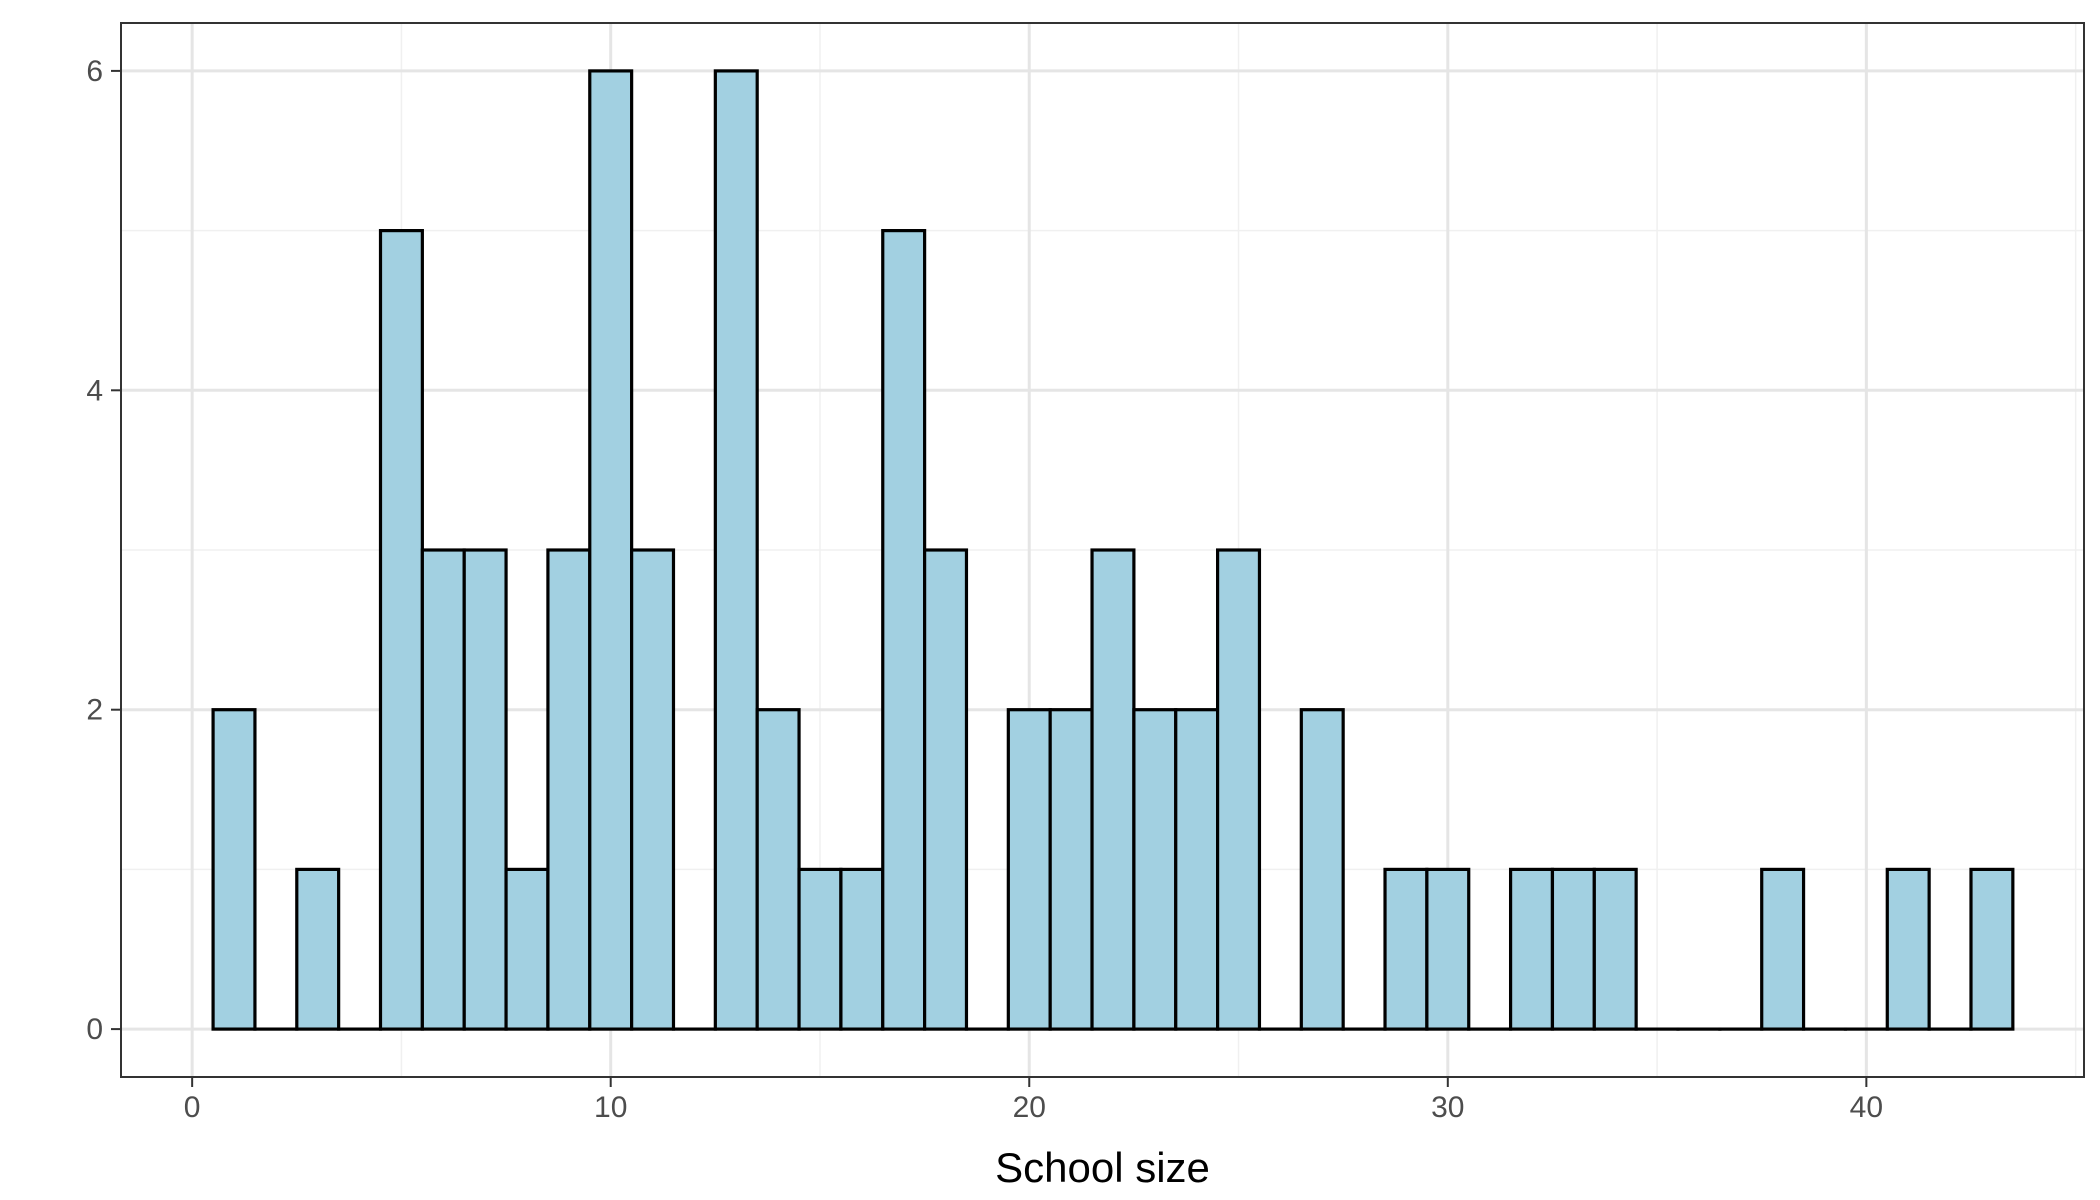  What do you see at coordinates (94, 1029) in the screenshot?
I see `y-tick-label: 0` at bounding box center [94, 1029].